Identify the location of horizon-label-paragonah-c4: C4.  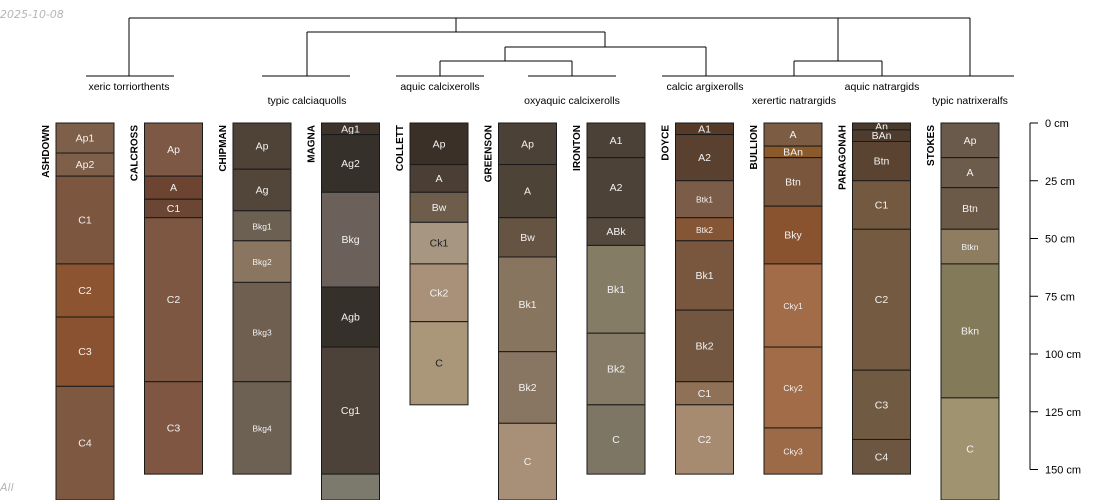
(882, 457).